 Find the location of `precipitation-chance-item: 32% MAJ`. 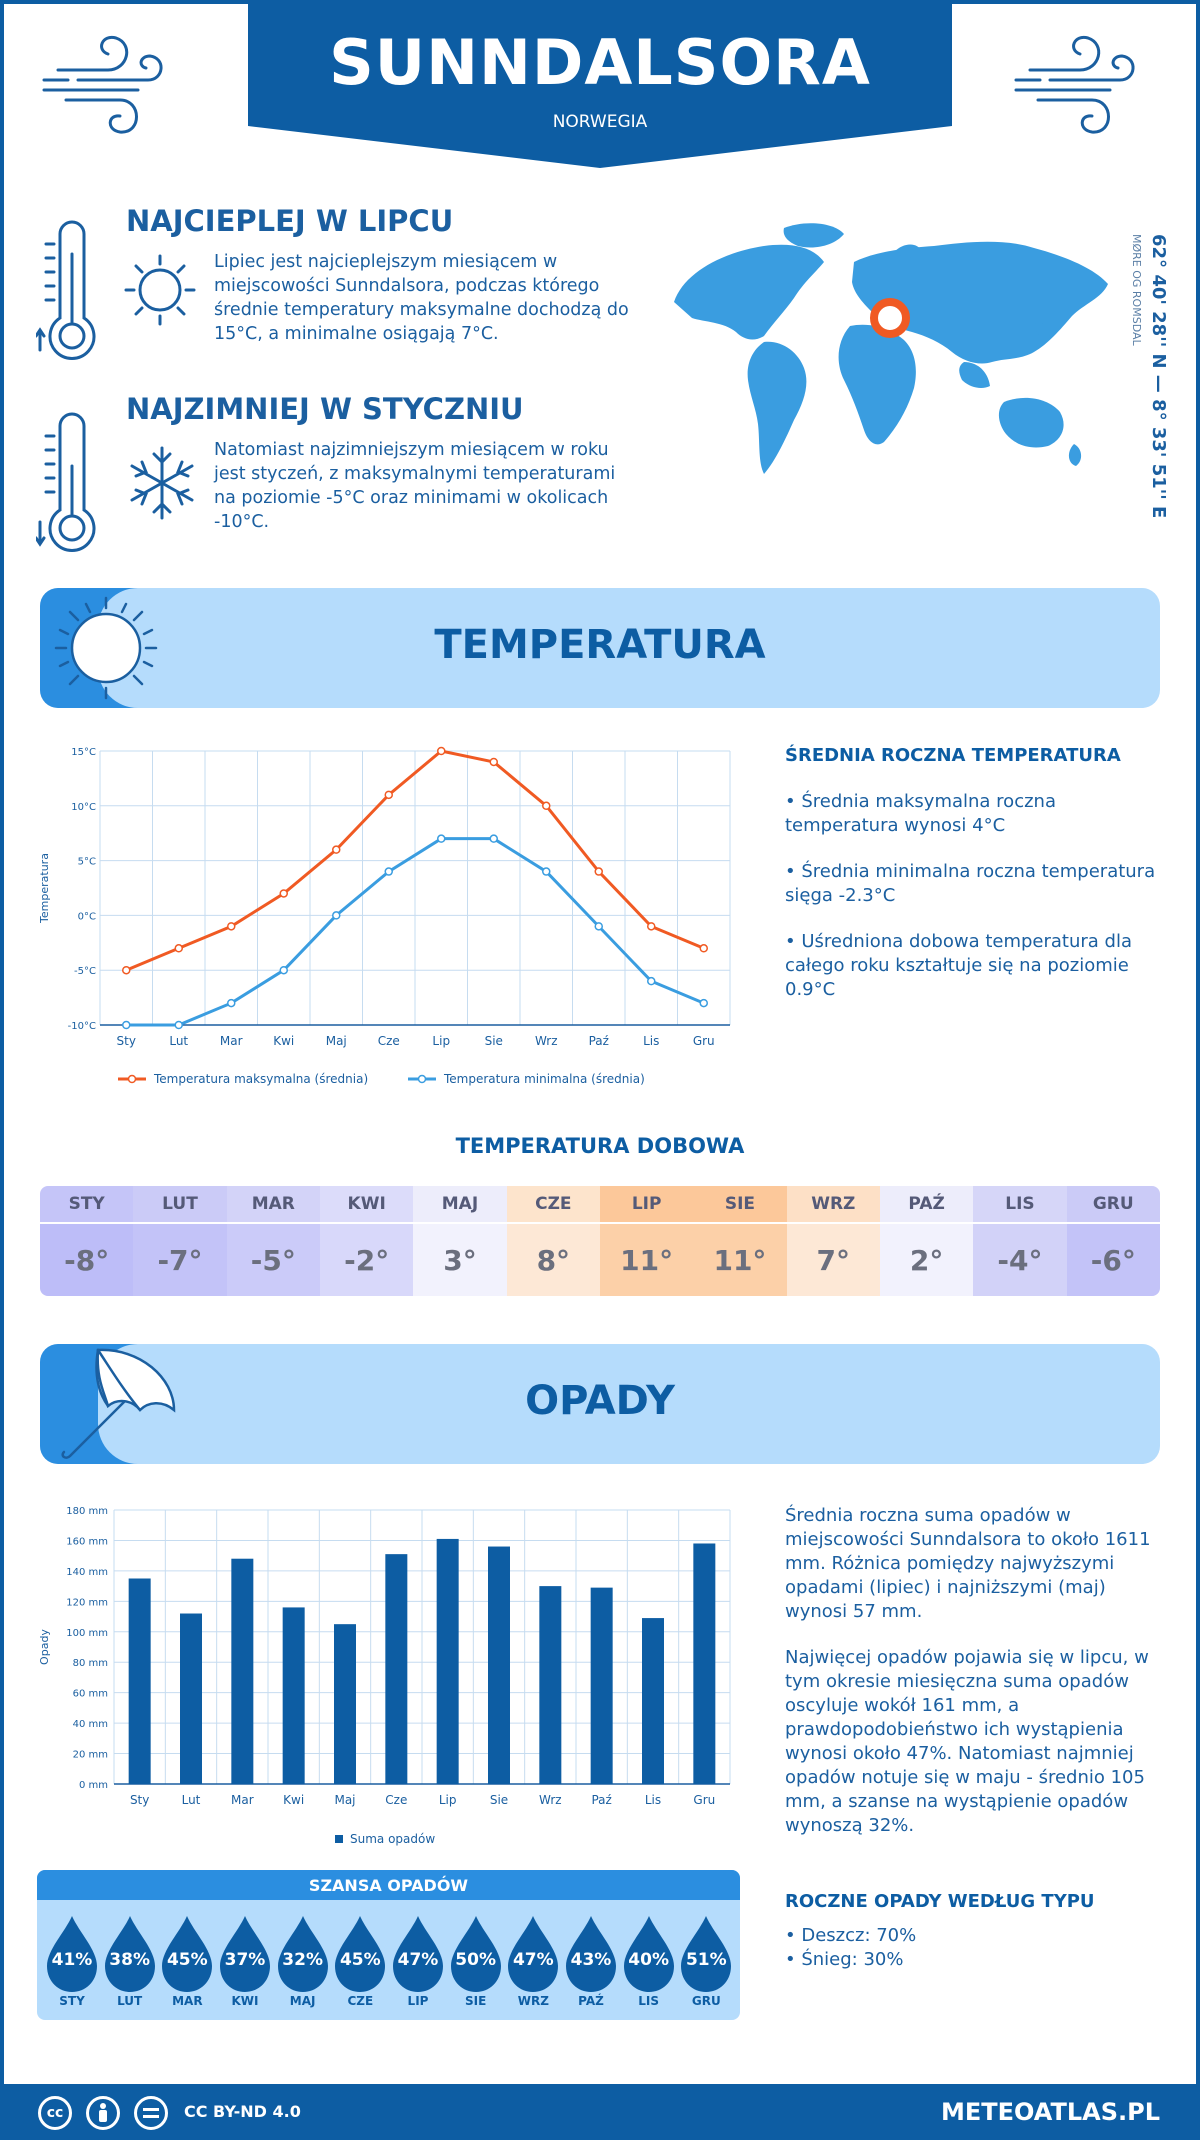

precipitation-chance-item: 32% MAJ is located at coordinates (303, 1964).